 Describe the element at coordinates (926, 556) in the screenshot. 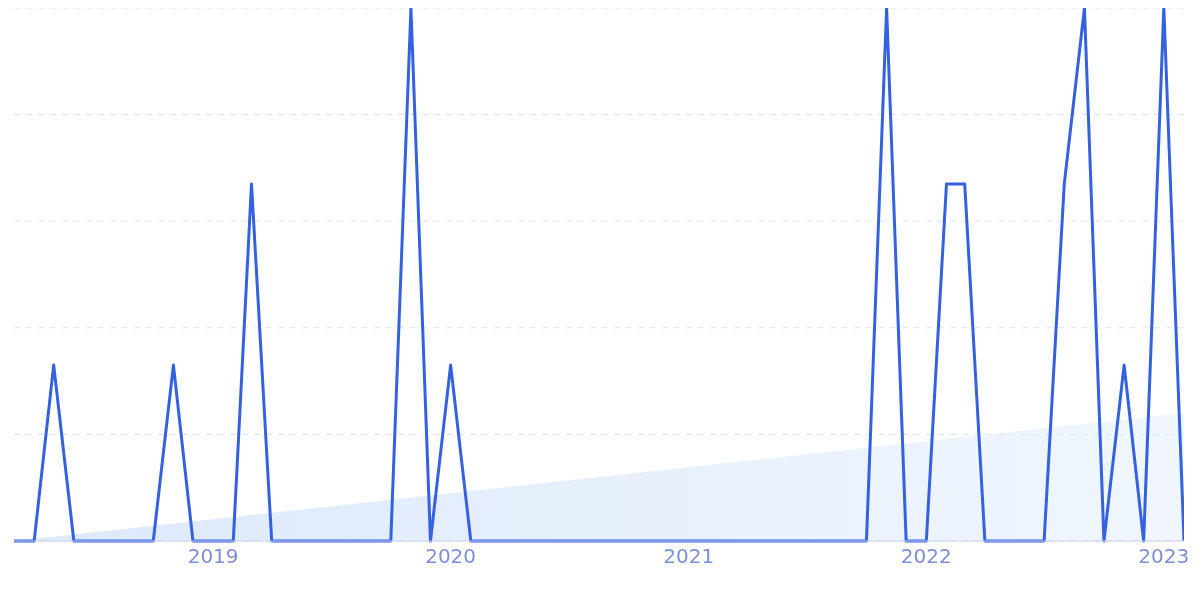

I see `x-tick-label: 2022` at that location.